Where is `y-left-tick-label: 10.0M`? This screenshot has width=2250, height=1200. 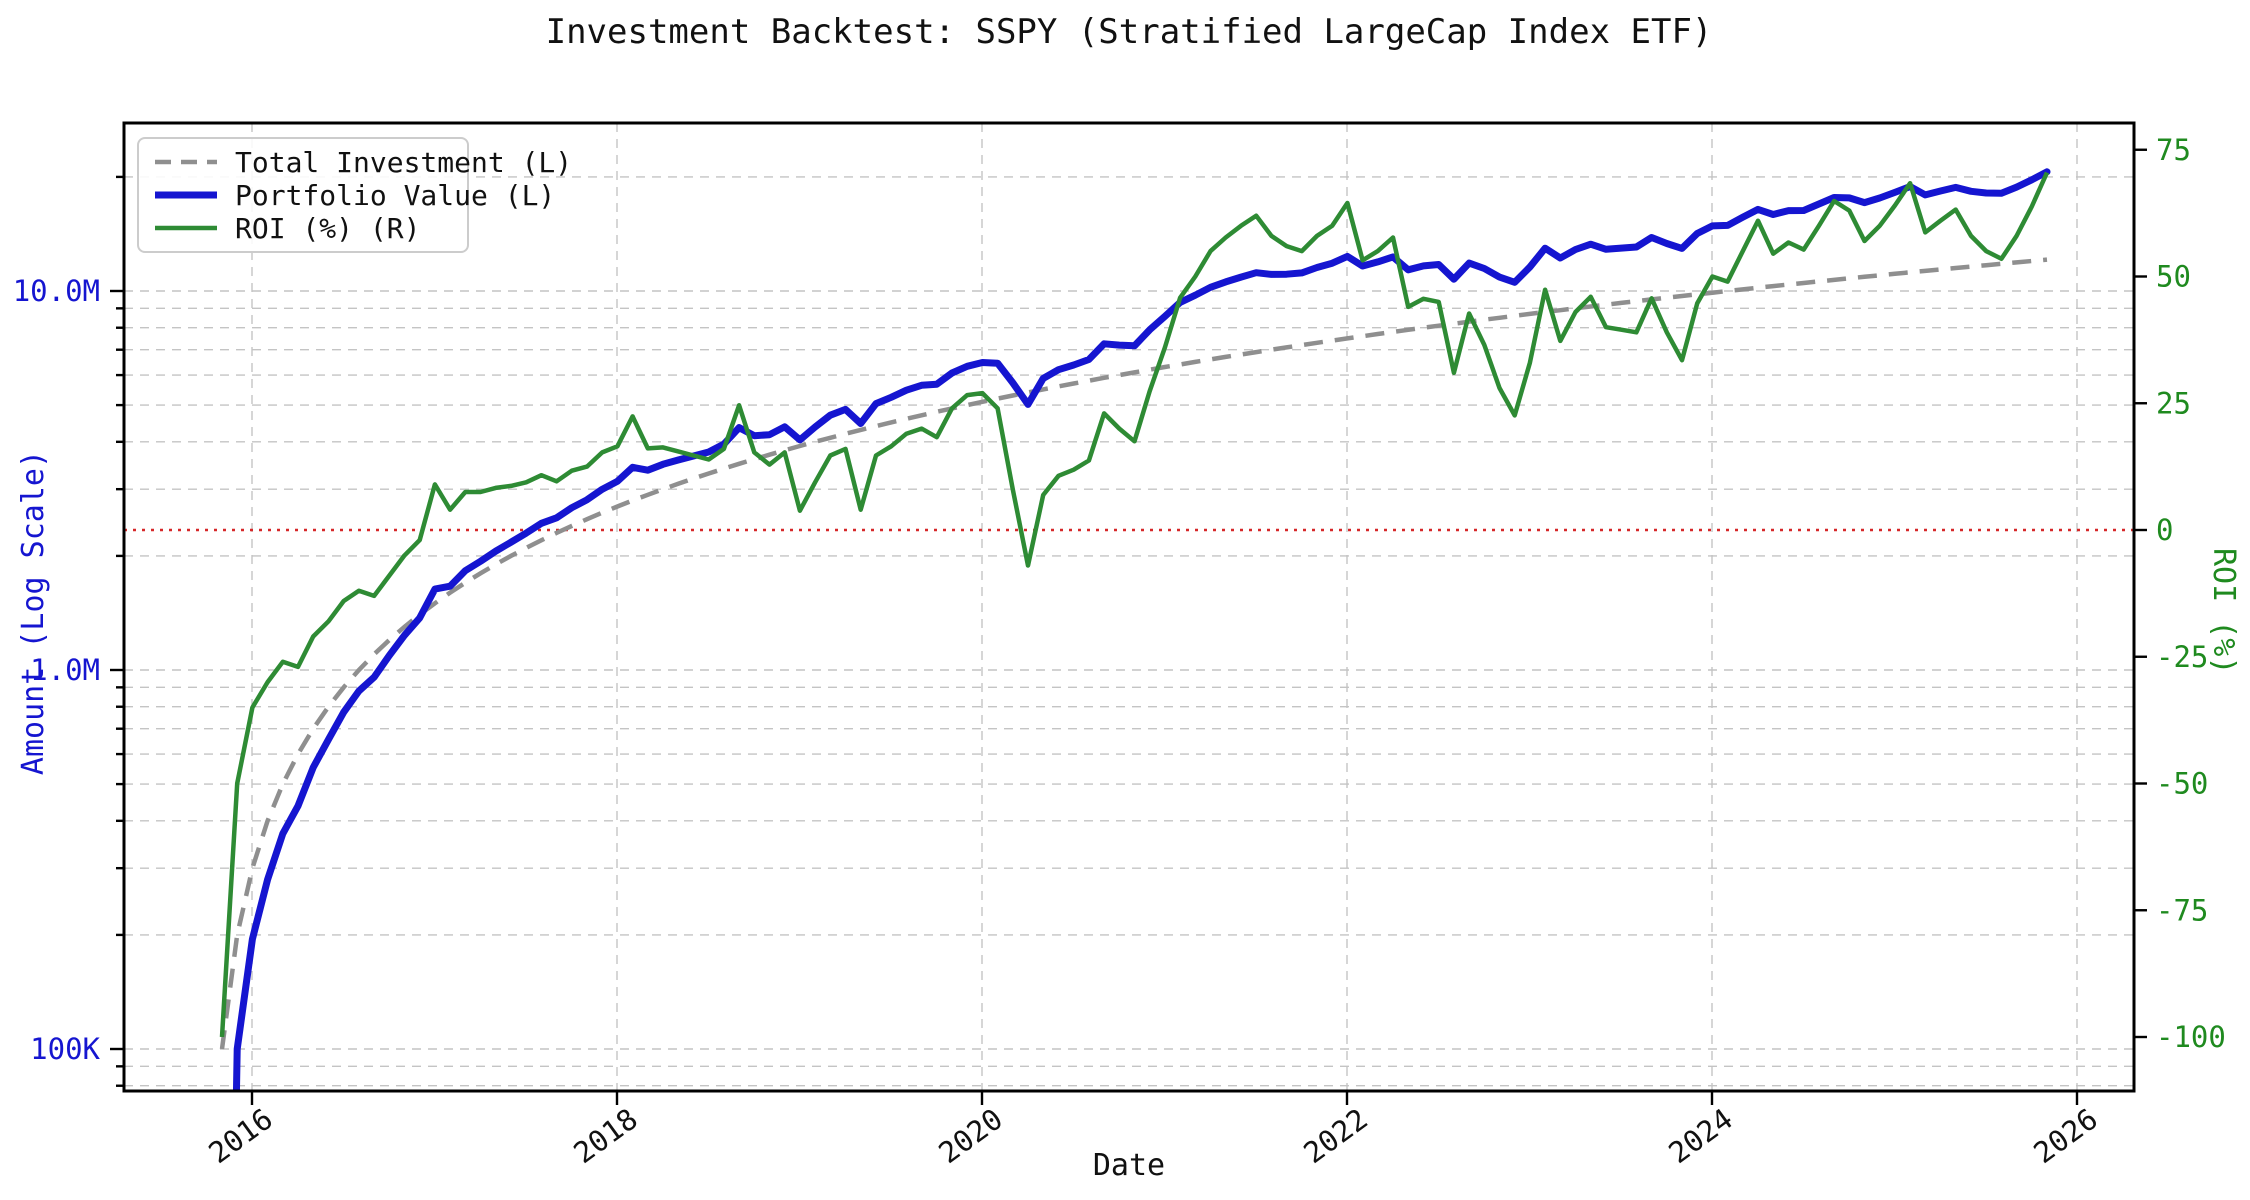 y-left-tick-label: 10.0M is located at coordinates (56, 291).